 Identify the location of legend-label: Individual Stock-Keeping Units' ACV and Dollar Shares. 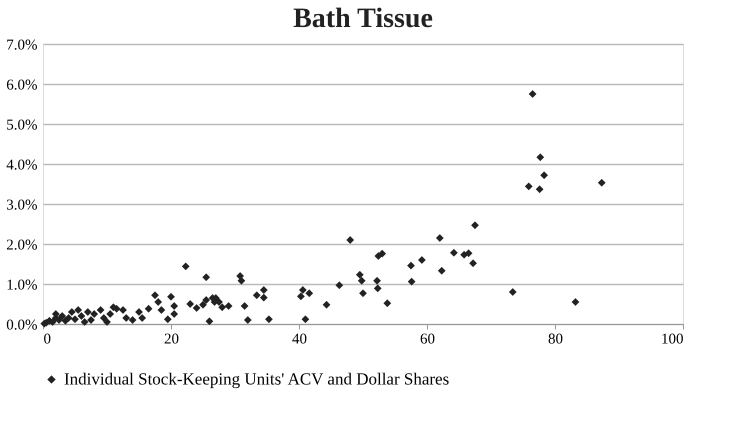
(257, 379).